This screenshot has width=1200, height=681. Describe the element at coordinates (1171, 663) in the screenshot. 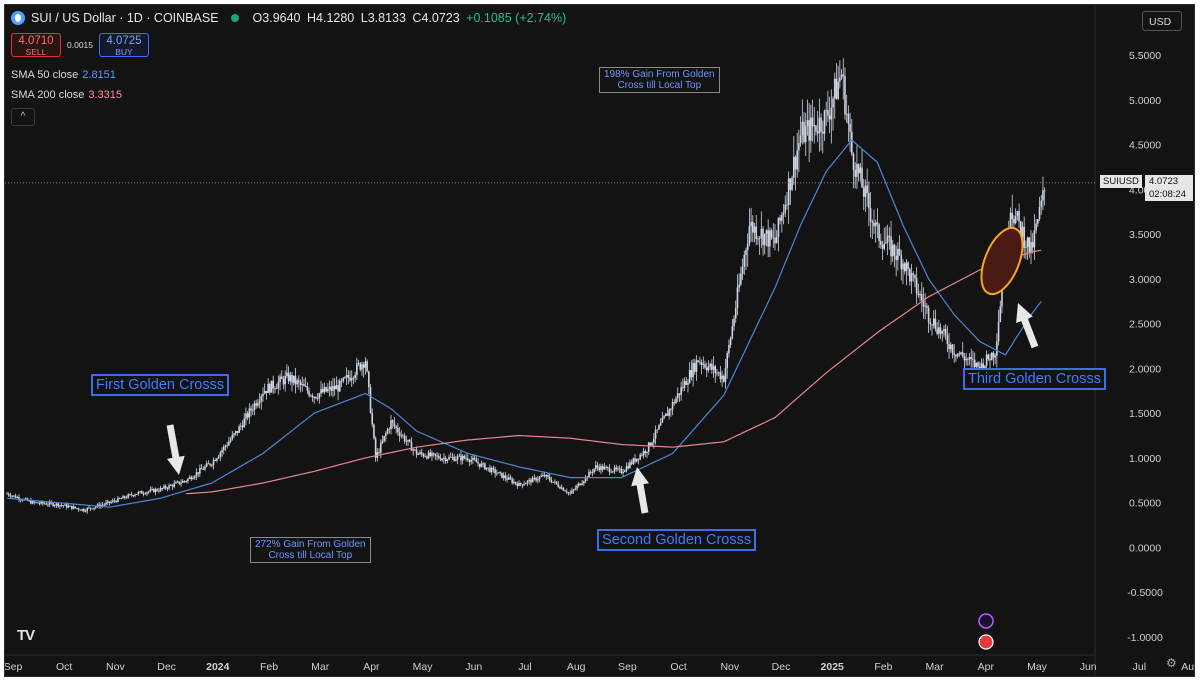

I see `settings-gear-icon: ⚙` at that location.